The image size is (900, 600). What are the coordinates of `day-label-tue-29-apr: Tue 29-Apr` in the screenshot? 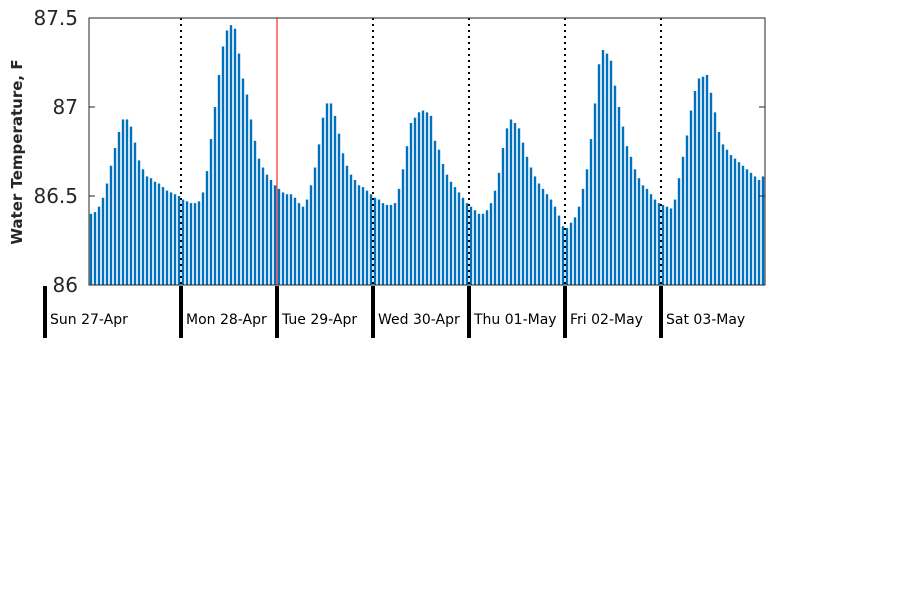 It's located at (319, 320).